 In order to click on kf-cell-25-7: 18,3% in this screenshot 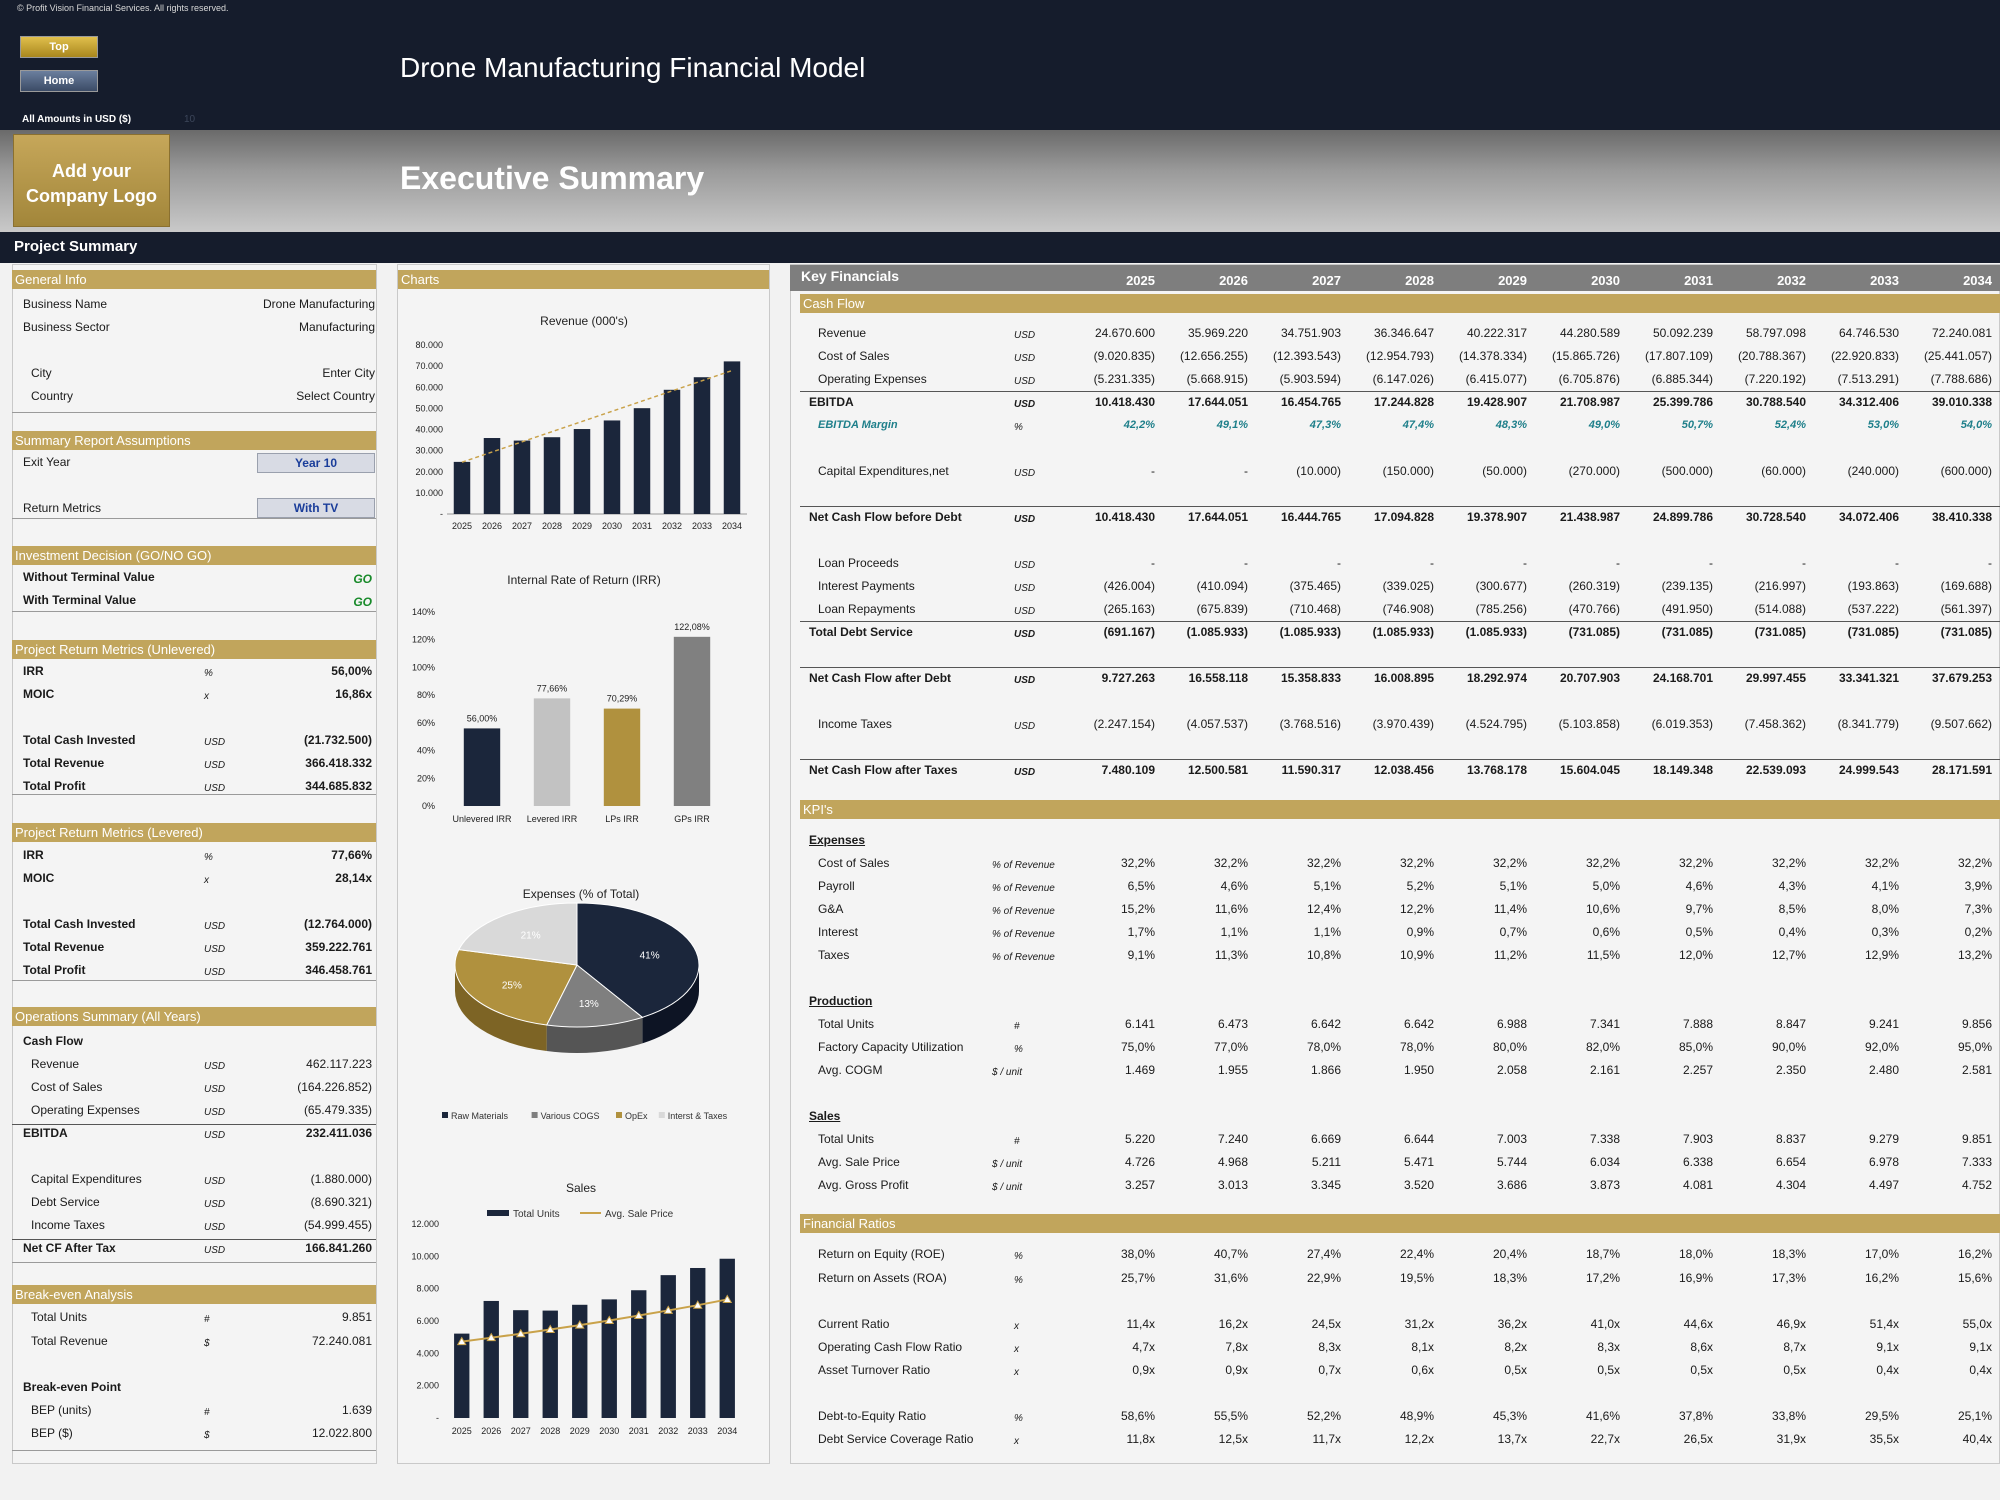, I will do `click(1788, 1254)`.